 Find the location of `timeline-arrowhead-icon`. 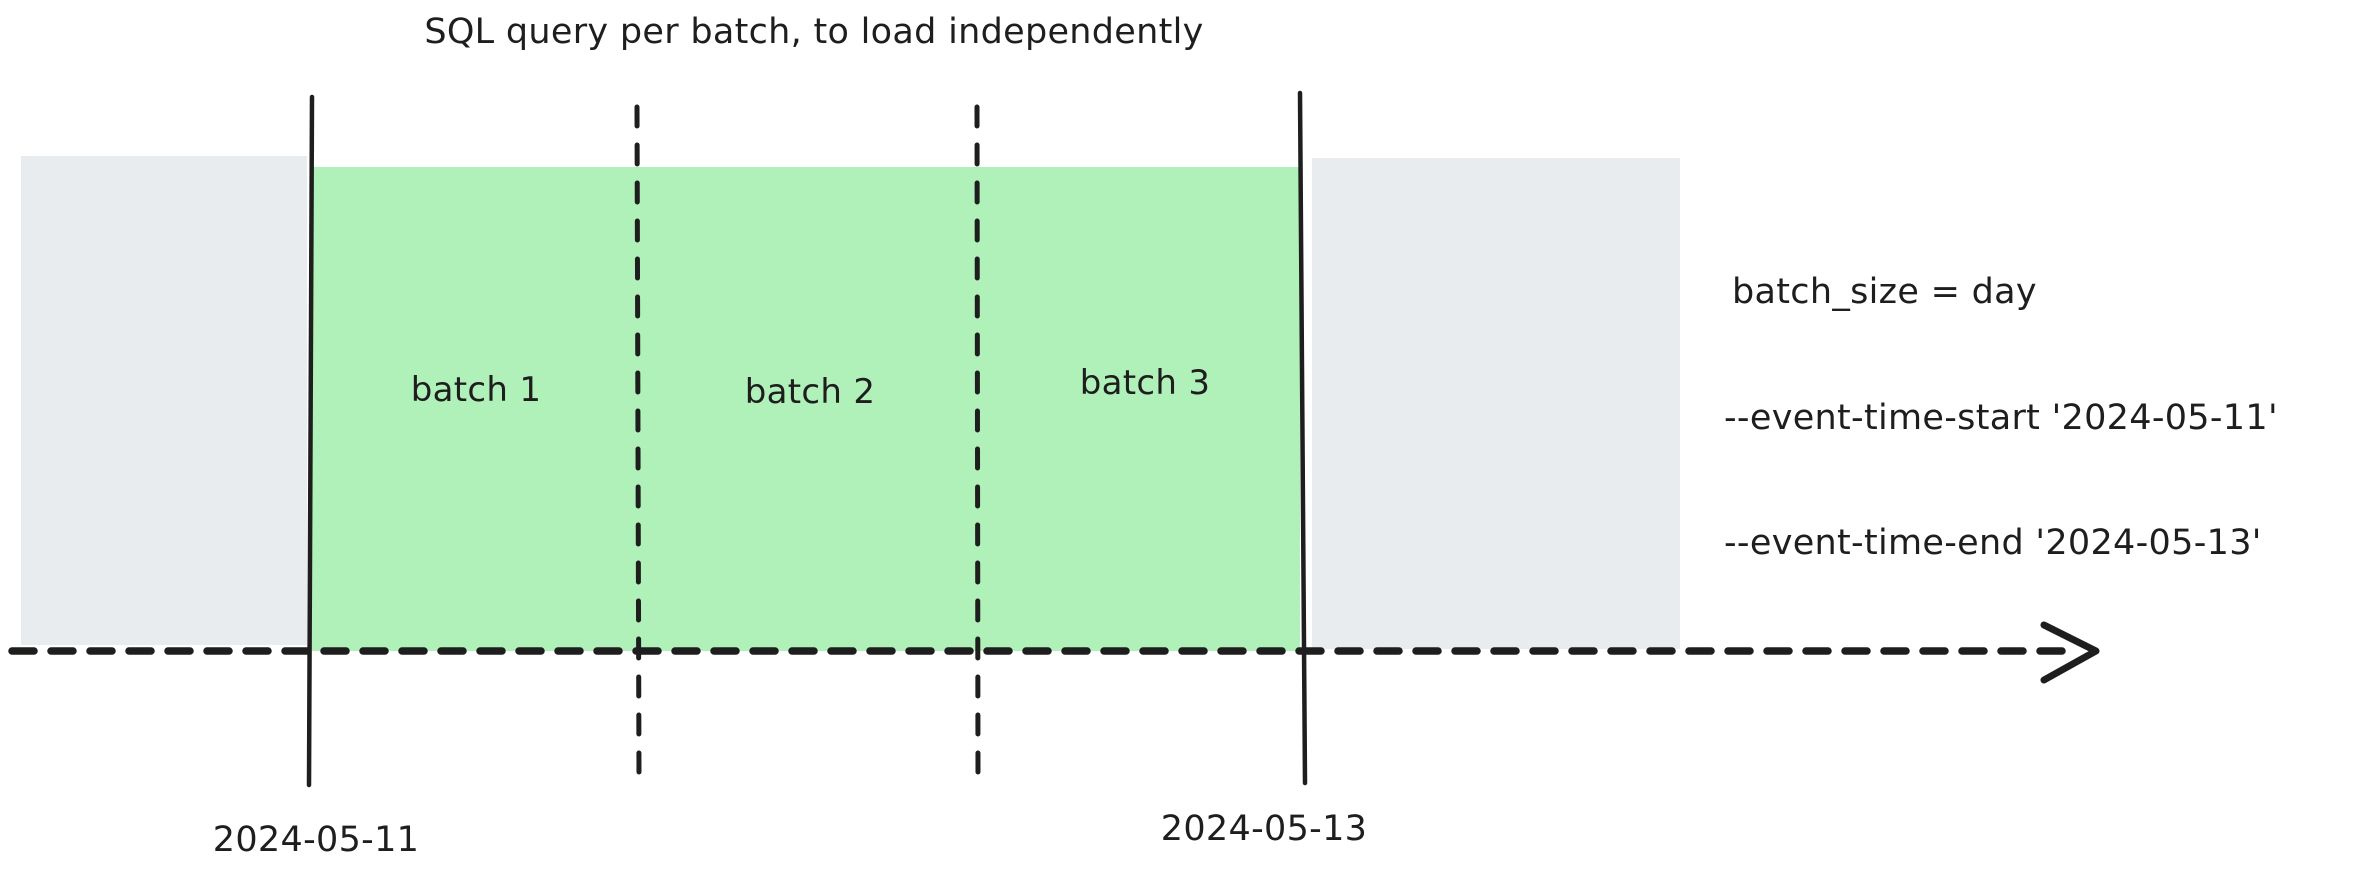

timeline-arrowhead-icon is located at coordinates (2070, 652).